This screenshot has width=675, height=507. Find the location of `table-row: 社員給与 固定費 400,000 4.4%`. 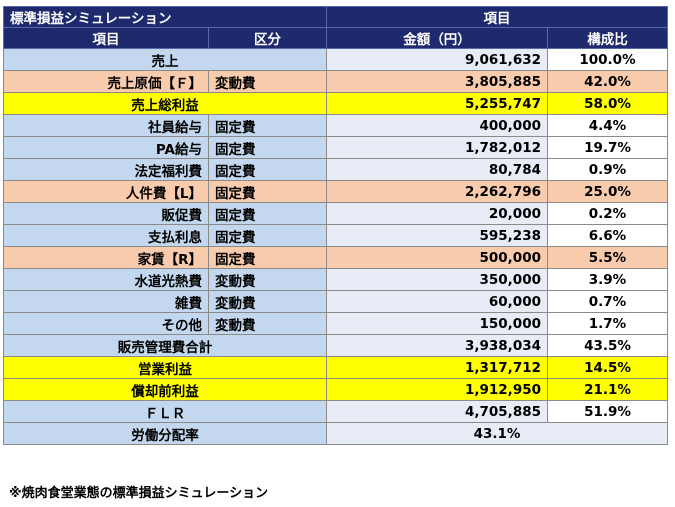

table-row: 社員給与 固定費 400,000 4.4% is located at coordinates (335, 125).